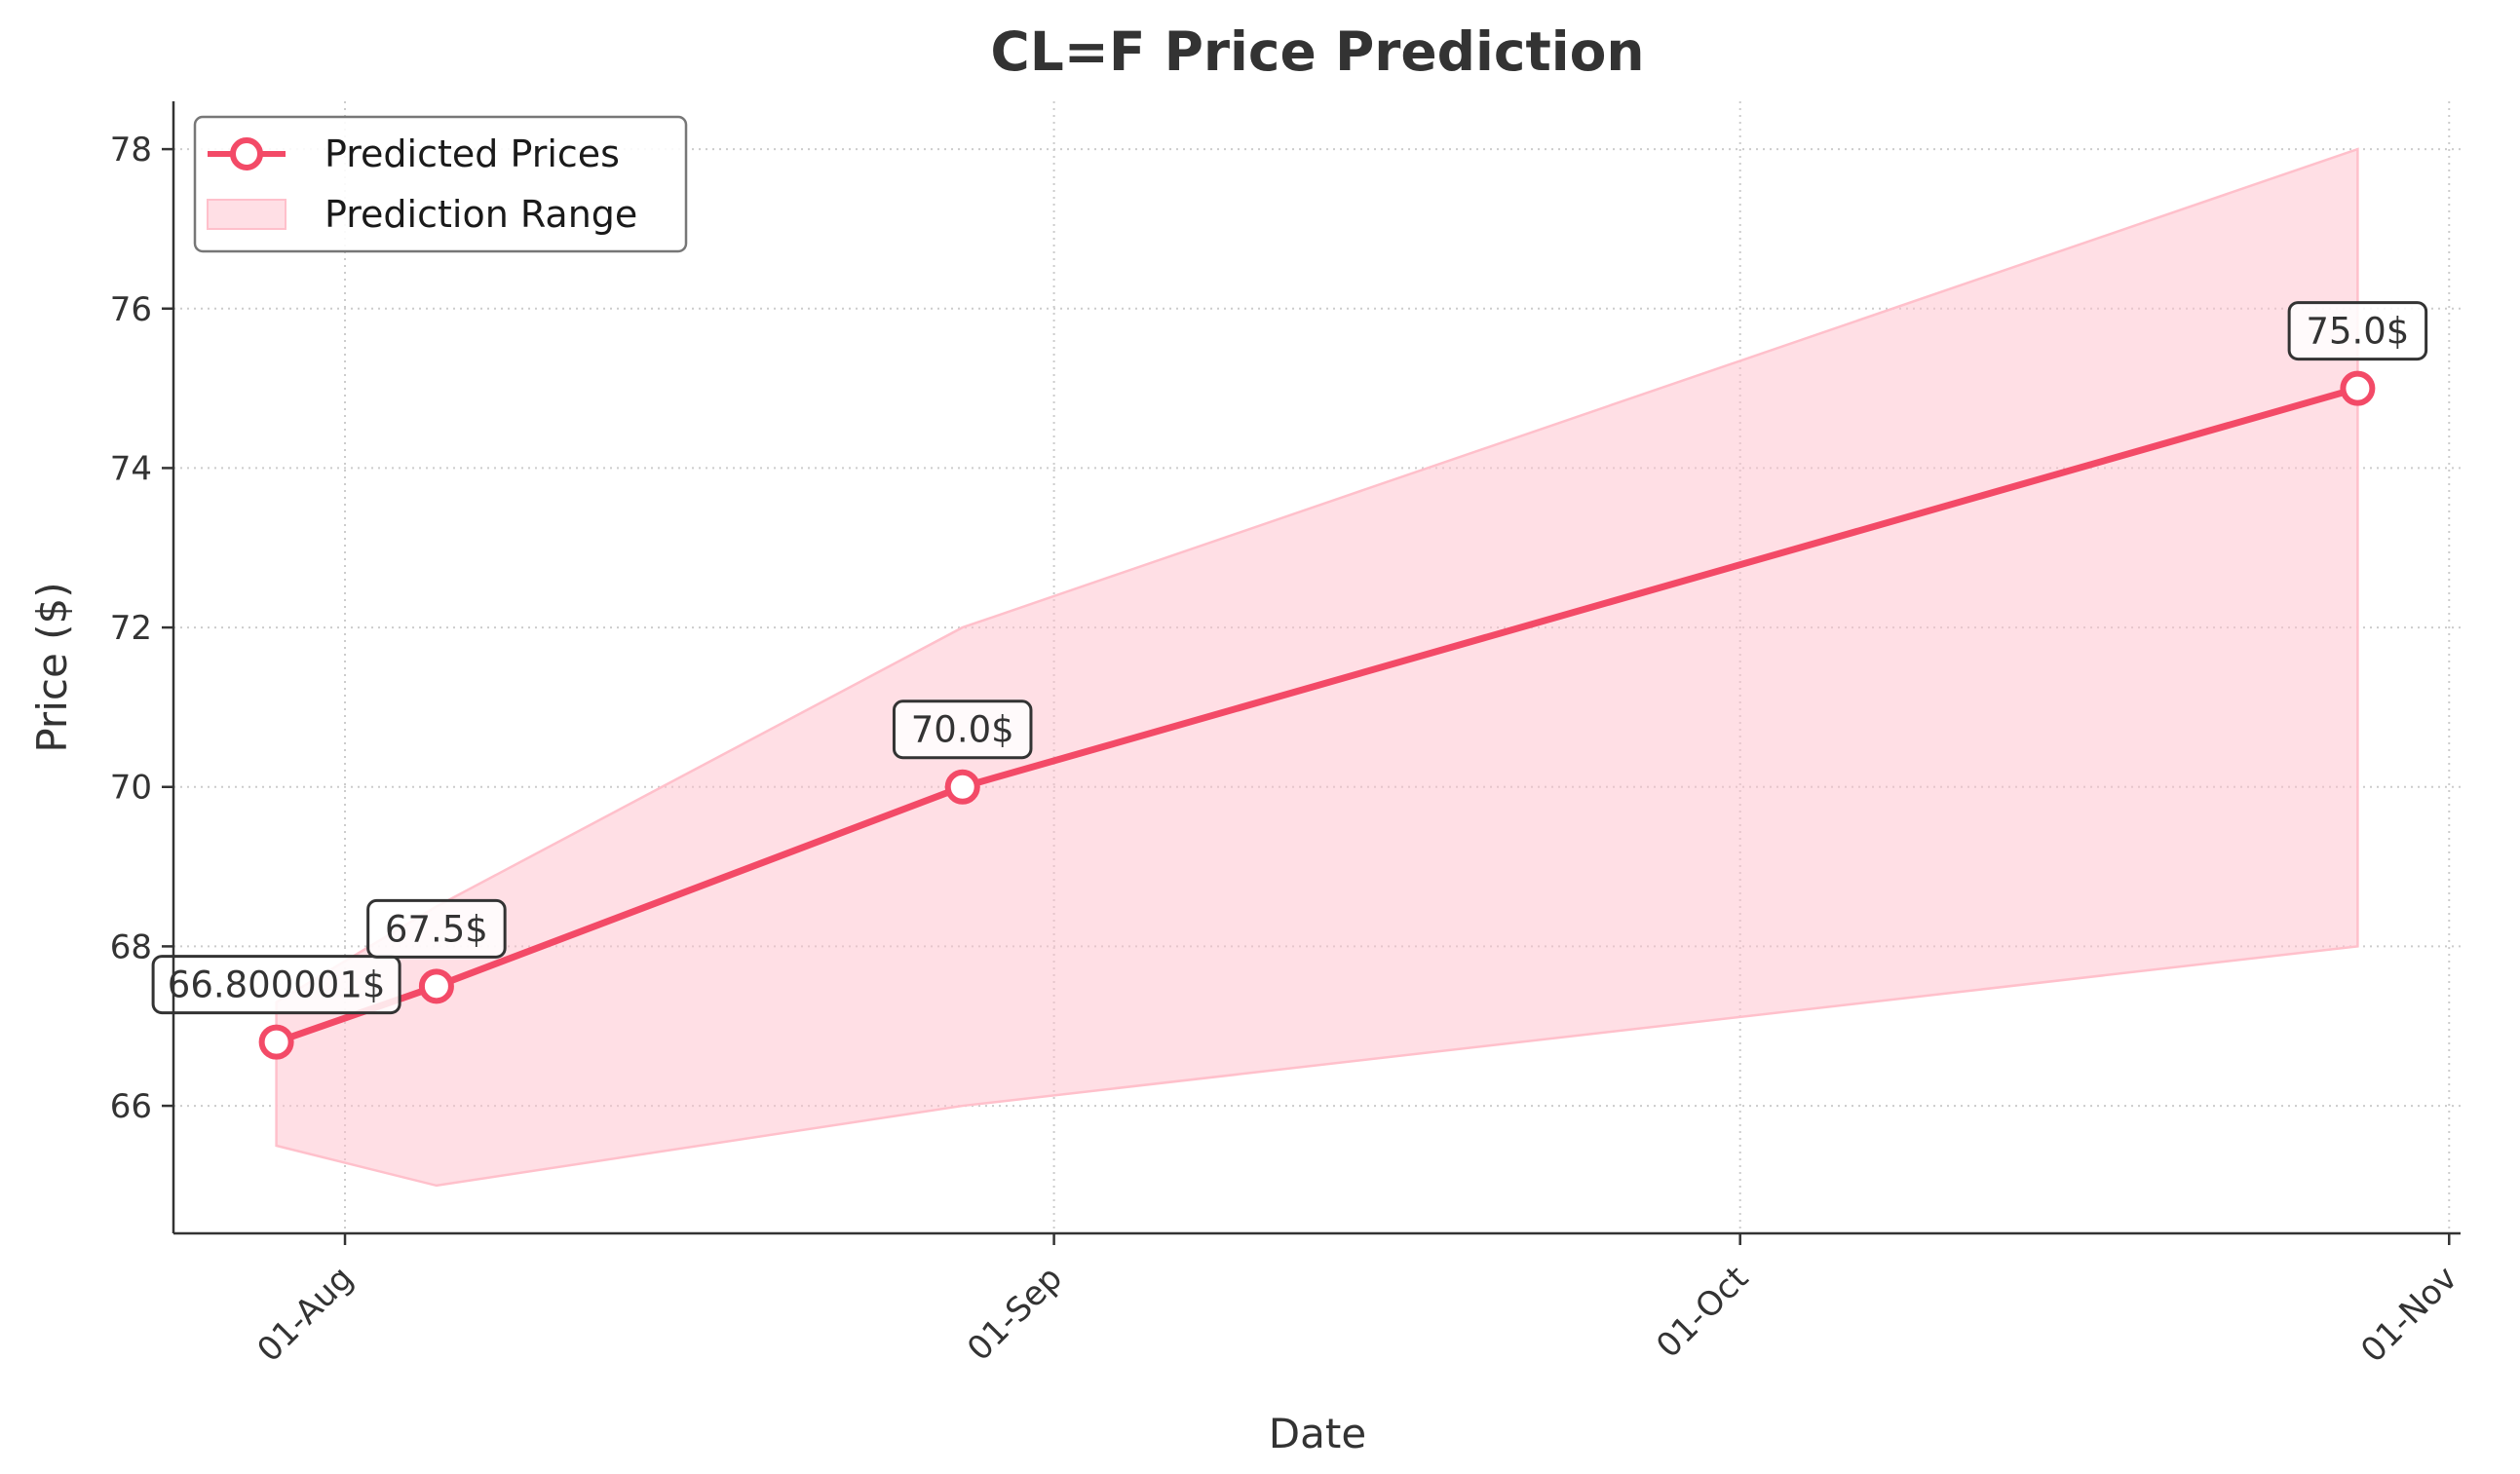 The image size is (2520, 1474). Describe the element at coordinates (52, 667) in the screenshot. I see `y-axis-label: Price ($)` at that location.